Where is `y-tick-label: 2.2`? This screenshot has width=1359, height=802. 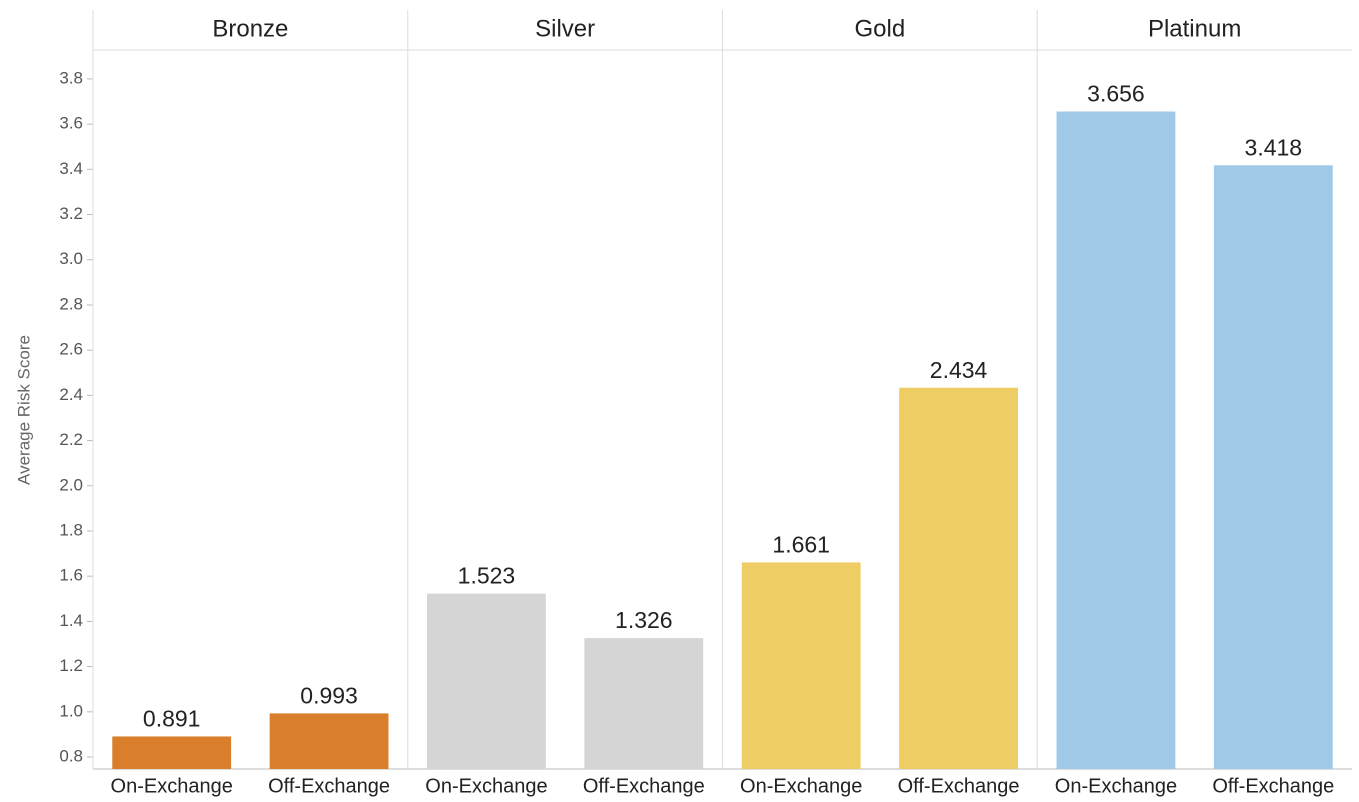
y-tick-label: 2.2 is located at coordinates (71, 439).